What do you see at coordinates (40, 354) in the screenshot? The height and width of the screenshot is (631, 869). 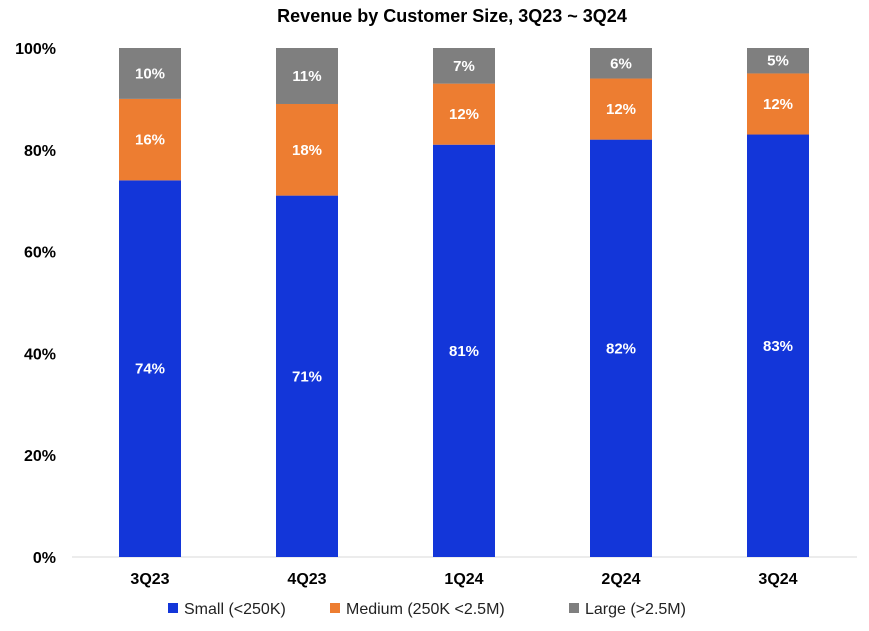 I see `y-tick-label: 40%` at bounding box center [40, 354].